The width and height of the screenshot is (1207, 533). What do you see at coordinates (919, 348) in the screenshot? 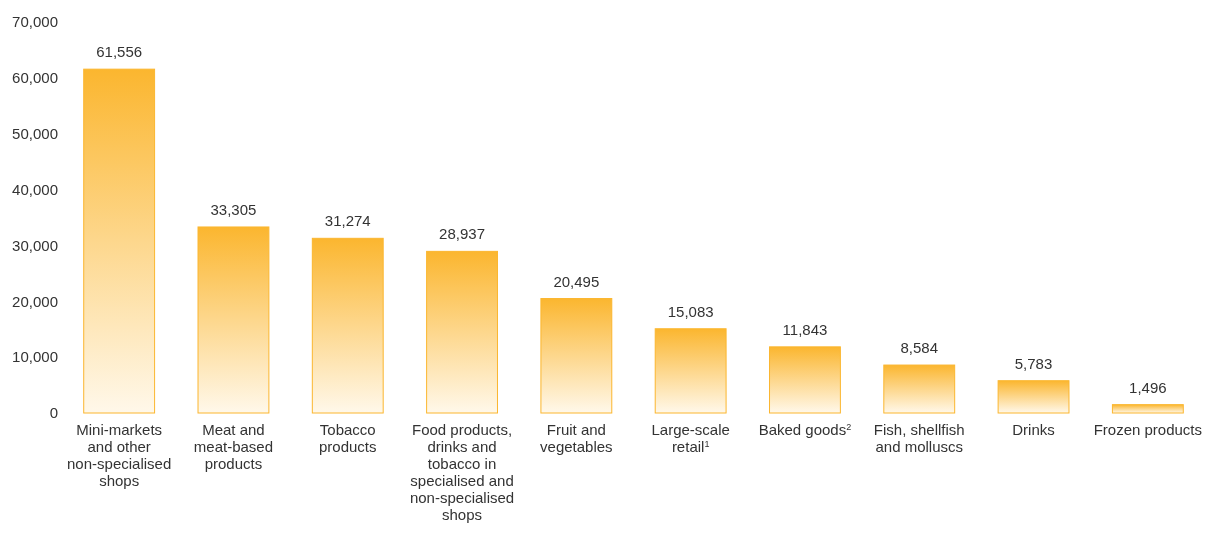
I see `data-label: 8,584` at bounding box center [919, 348].